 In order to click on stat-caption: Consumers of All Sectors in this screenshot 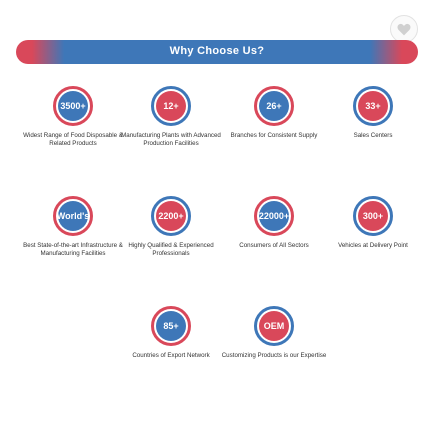, I will do `click(274, 245)`.